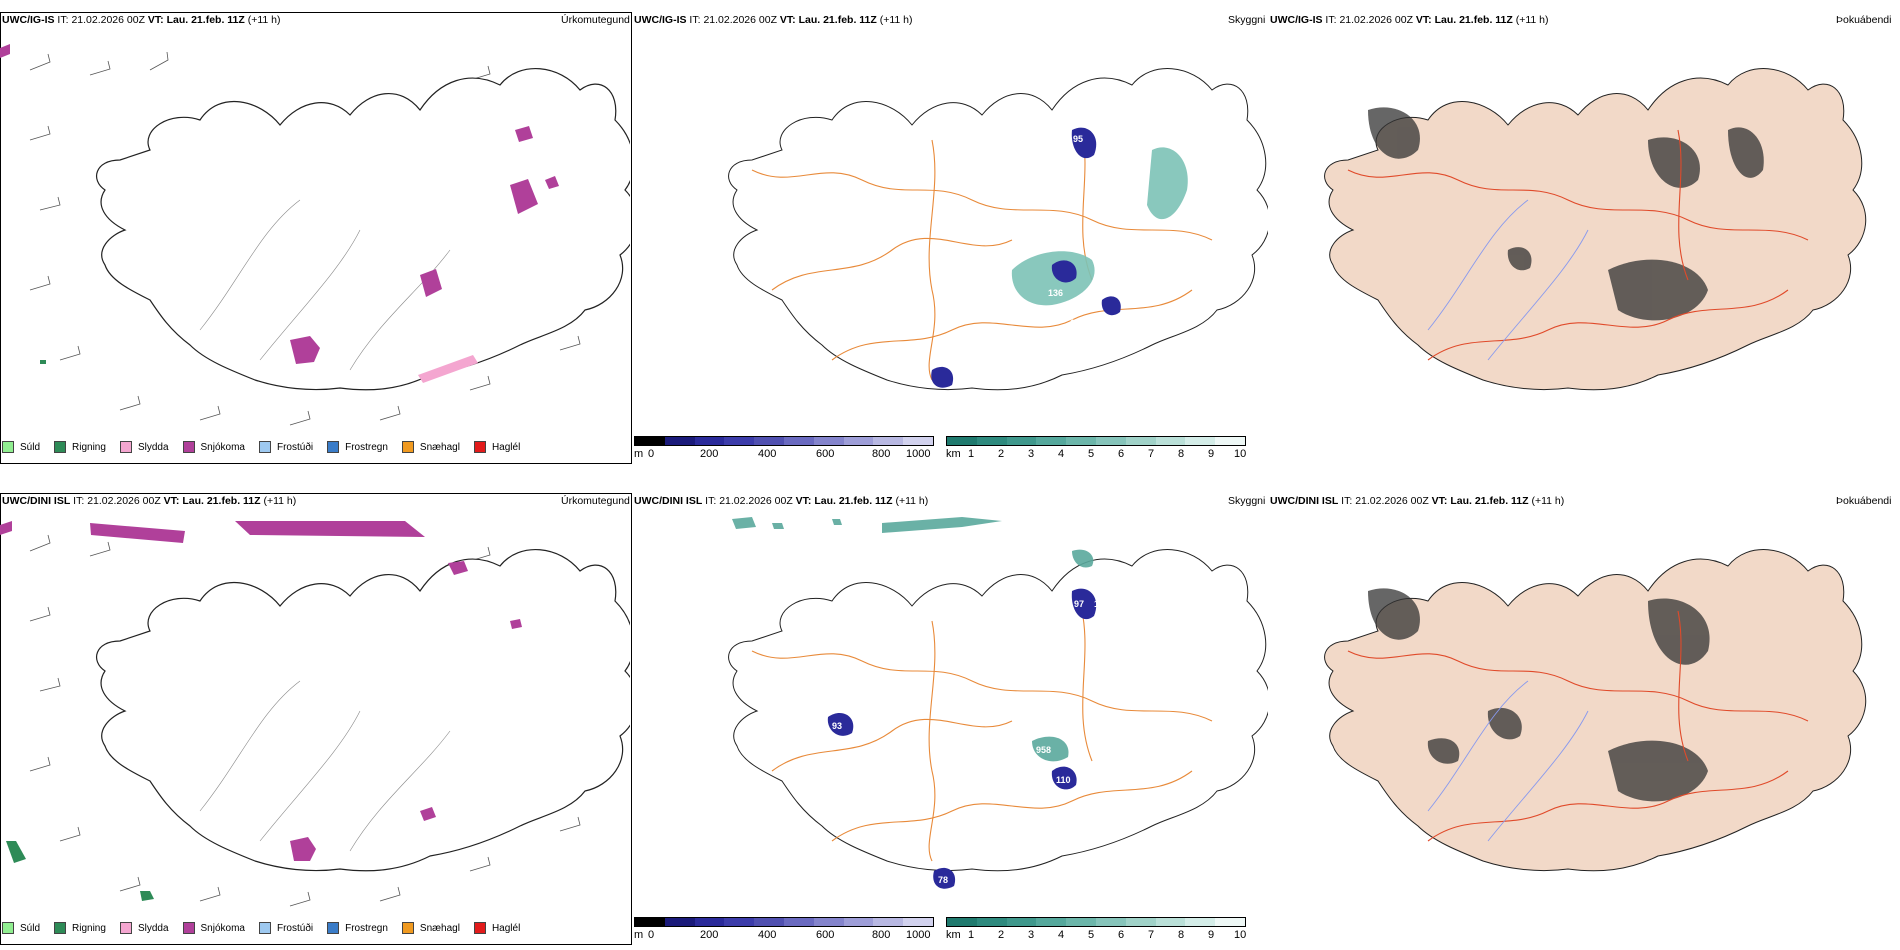 Image resolution: width=1900 pixels, height=950 pixels. I want to click on variable-title: Þokuábendi, so click(1864, 20).